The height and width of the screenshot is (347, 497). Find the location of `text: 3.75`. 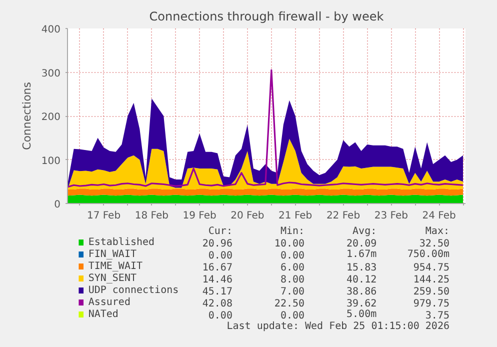

text: 3.75 is located at coordinates (437, 316).